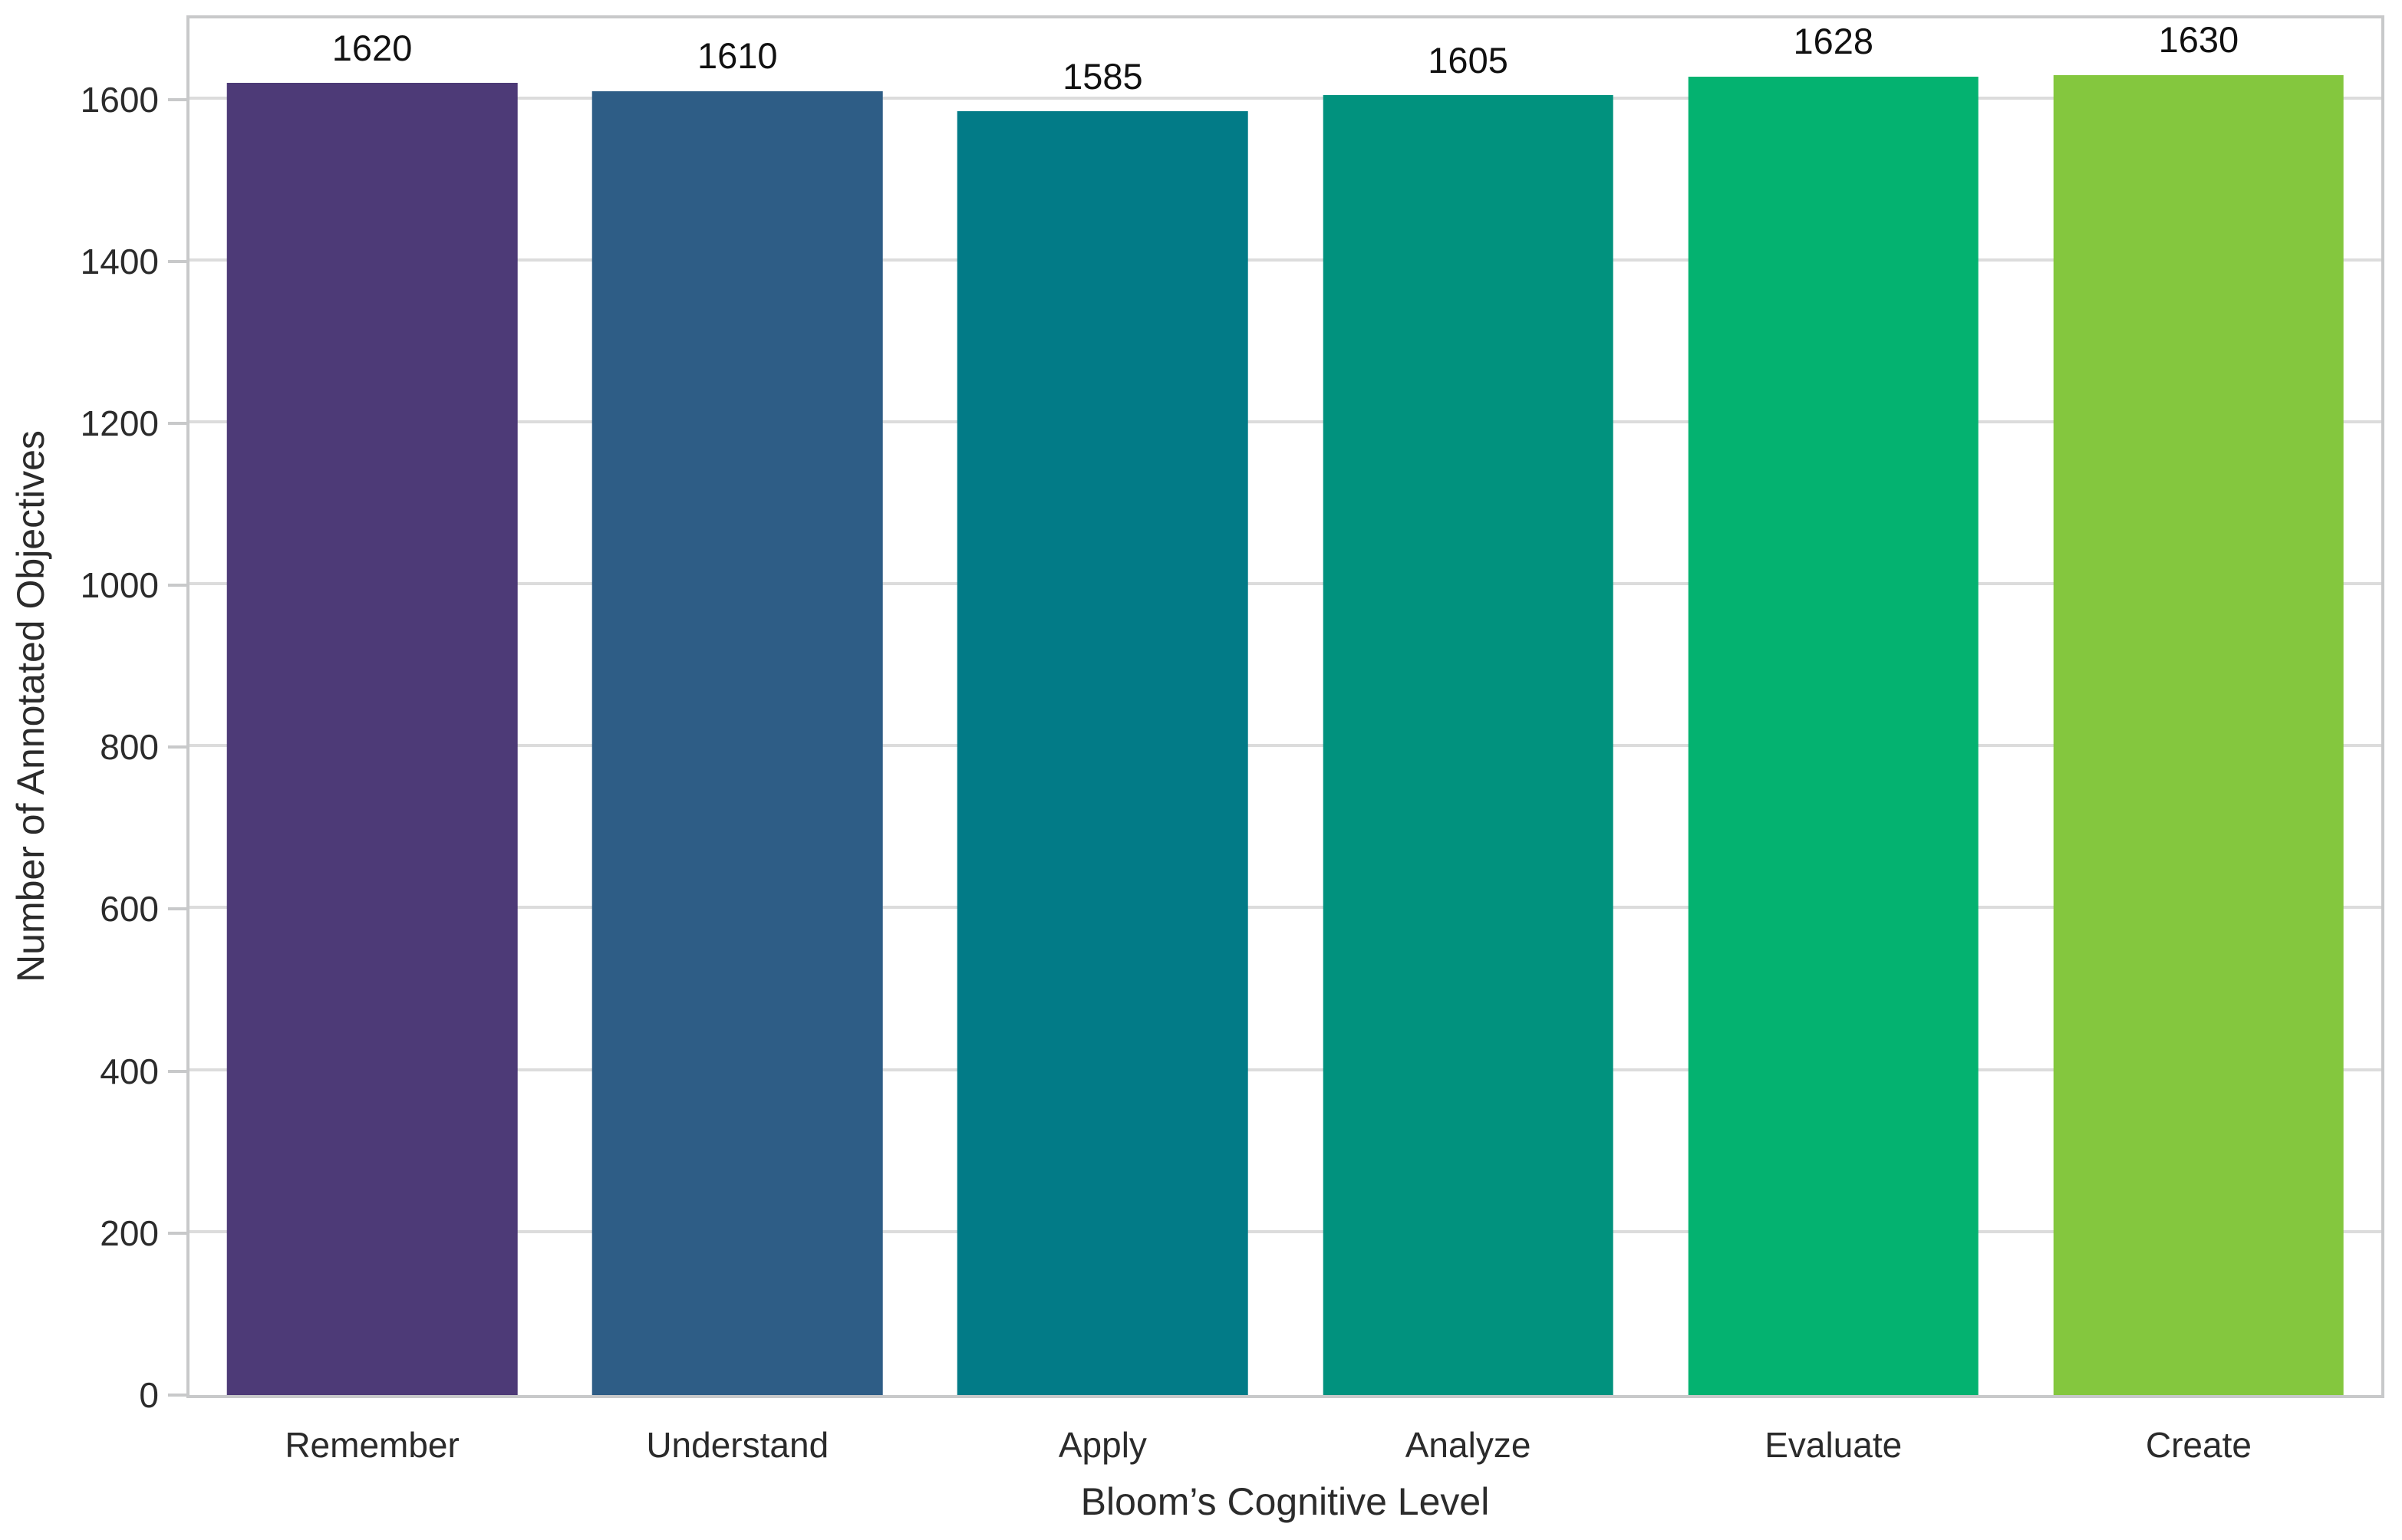 This screenshot has height=1540, width=2402. What do you see at coordinates (149, 1395) in the screenshot?
I see `y-tick-label: 0` at bounding box center [149, 1395].